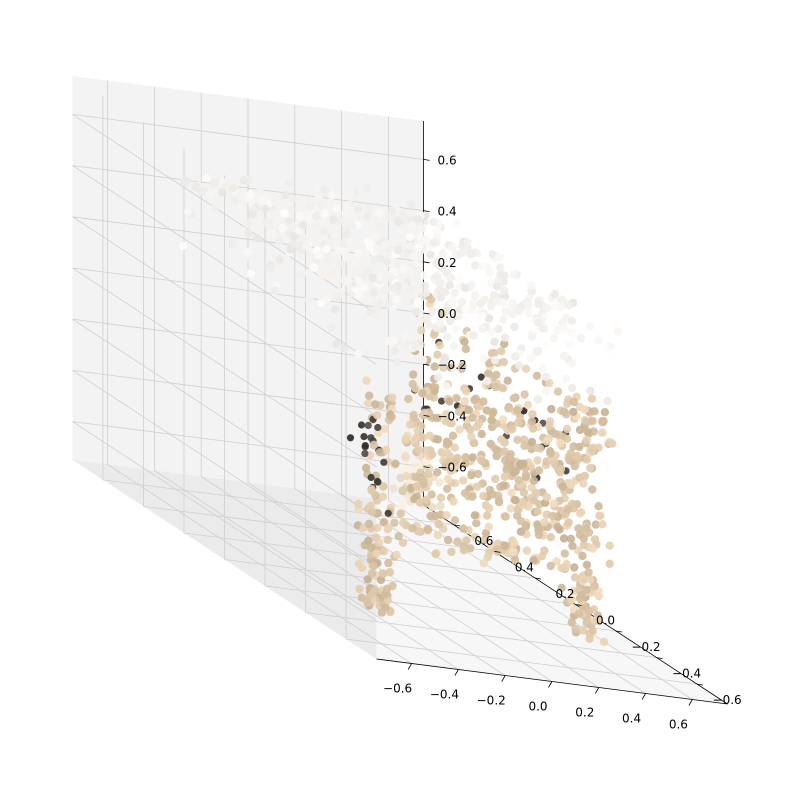  I want to click on x-tick-mark, so click(690, 702).